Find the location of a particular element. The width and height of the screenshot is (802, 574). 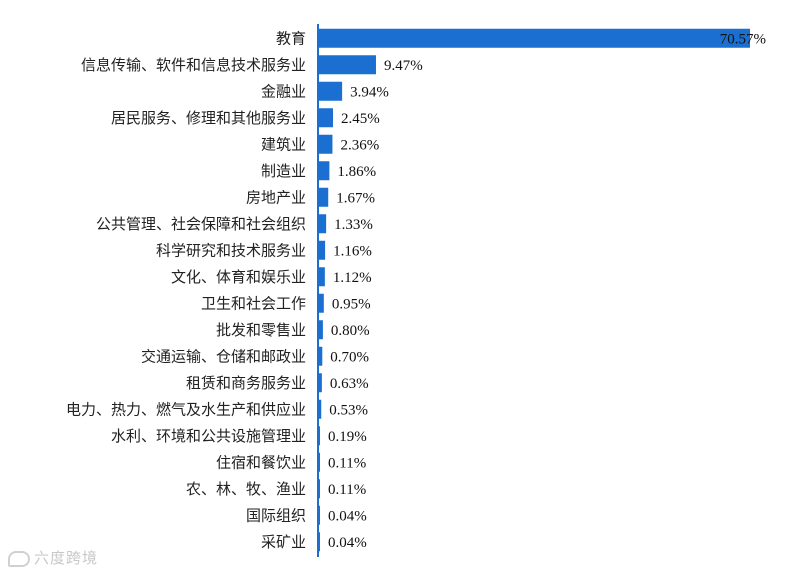

value-label: 1.12% is located at coordinates (352, 278).